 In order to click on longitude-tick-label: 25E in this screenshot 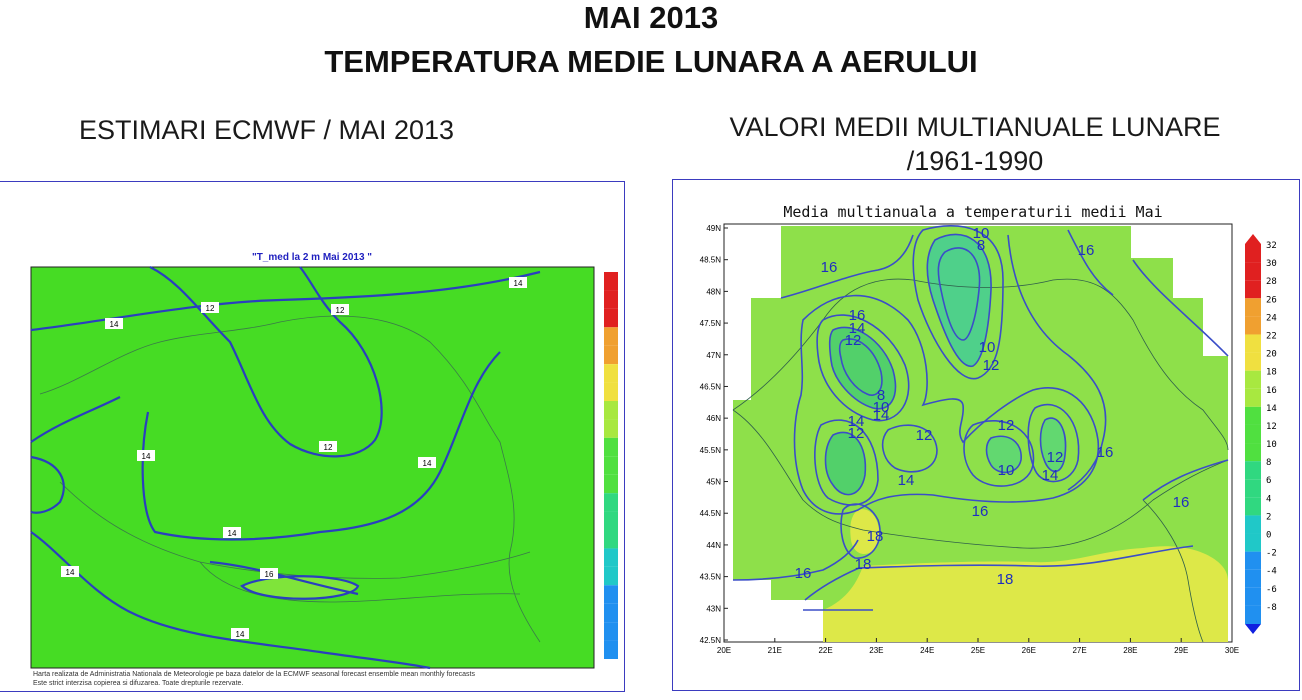, I will do `click(978, 650)`.